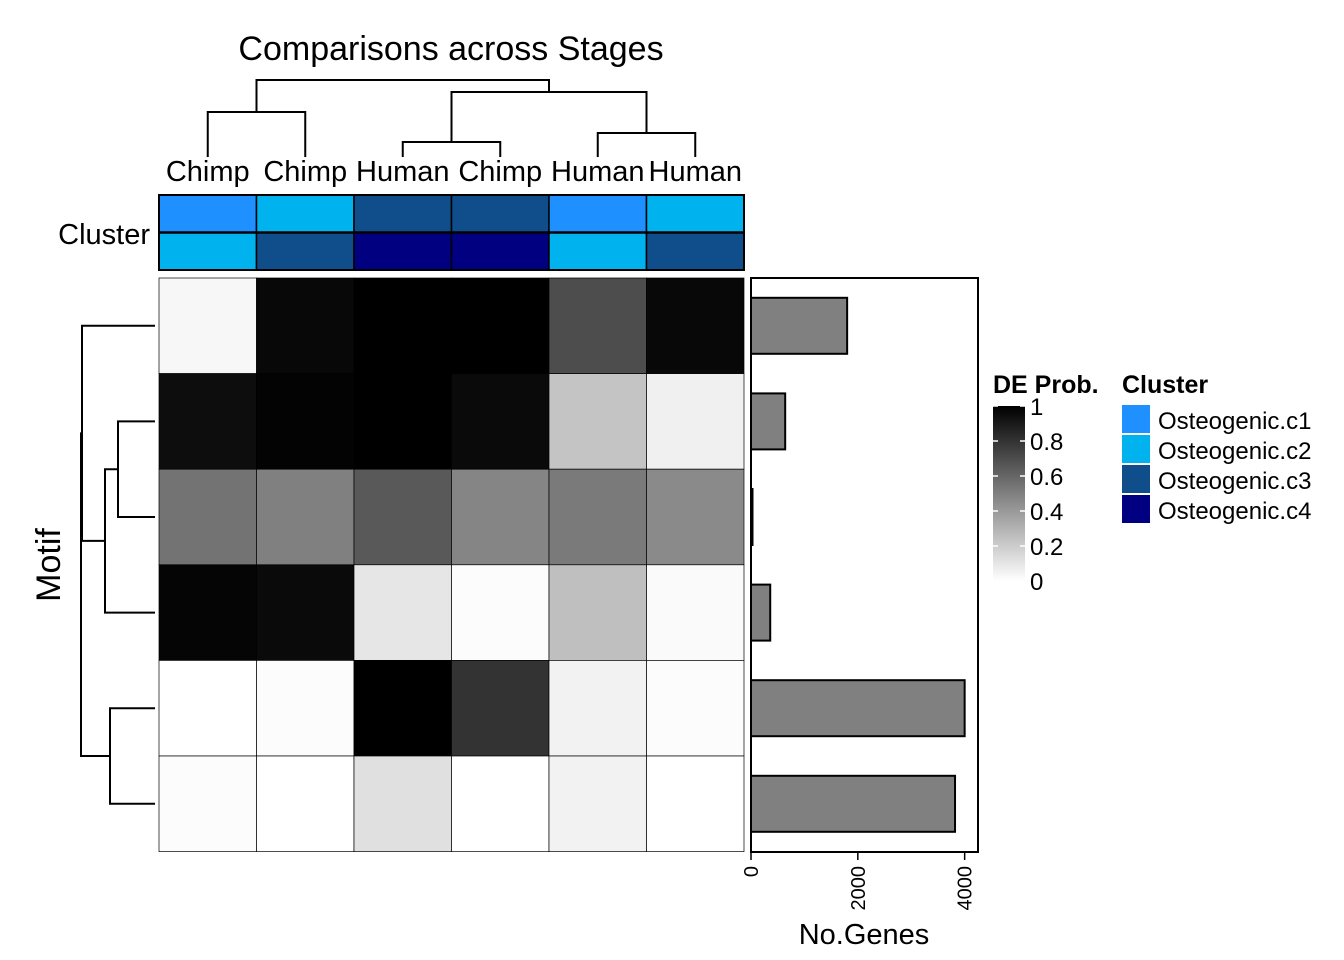 This screenshot has height=960, width=1344. Describe the element at coordinates (1234, 451) in the screenshot. I see `cluster-legend-label: Osteogenic.c2` at that location.